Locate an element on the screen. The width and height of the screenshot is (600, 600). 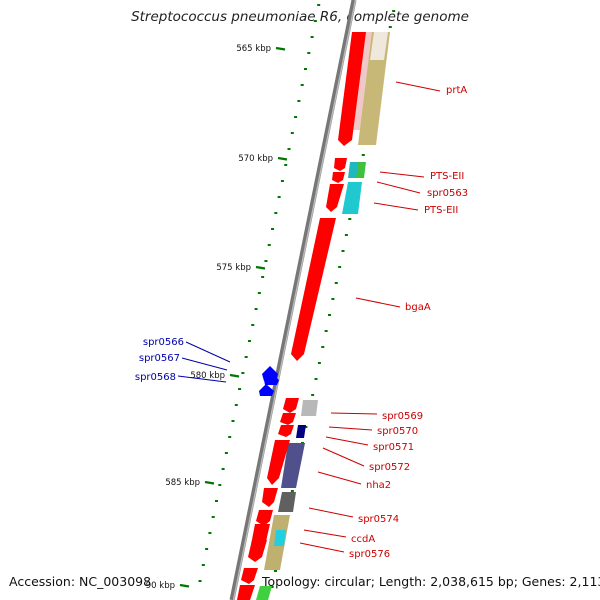
gene-label: spr0576 is located at coordinates (369, 554).